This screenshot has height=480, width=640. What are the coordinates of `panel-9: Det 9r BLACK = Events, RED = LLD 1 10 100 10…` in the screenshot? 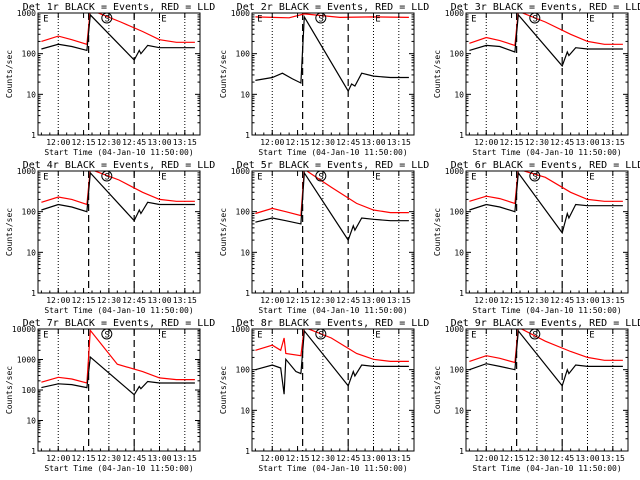 It's located at (536, 395).